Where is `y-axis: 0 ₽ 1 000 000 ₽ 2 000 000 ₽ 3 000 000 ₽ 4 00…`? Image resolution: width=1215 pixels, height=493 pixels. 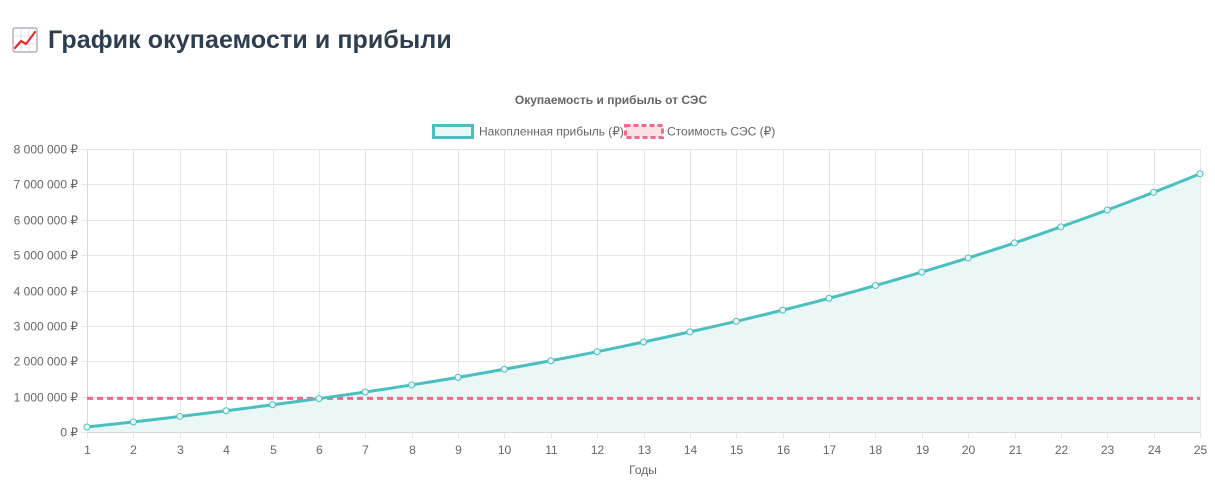 y-axis: 0 ₽ 1 000 000 ₽ 2 000 000 ₽ 3 000 000 ₽ 4 00… is located at coordinates (46, 291).